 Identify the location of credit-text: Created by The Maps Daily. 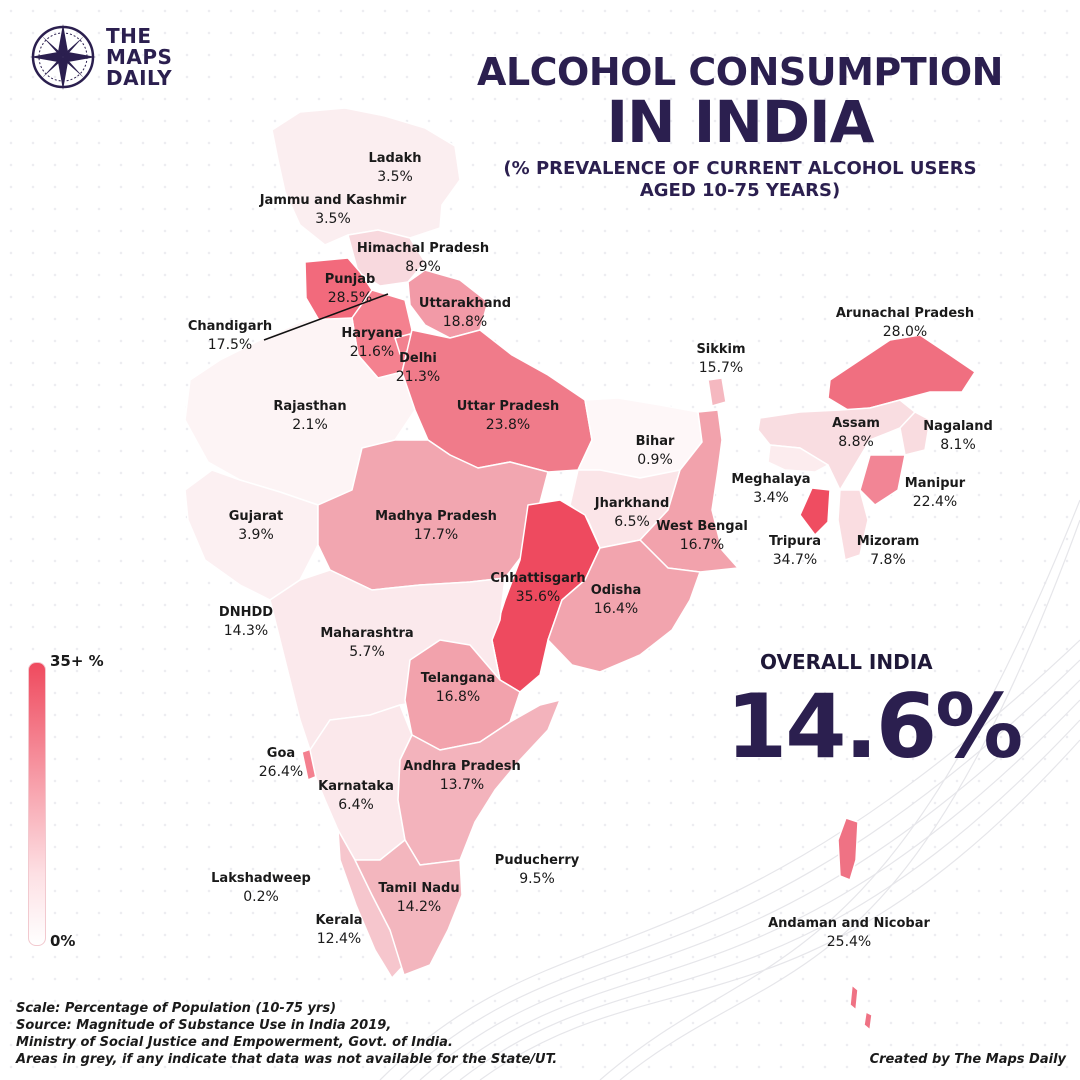
(967, 1059).